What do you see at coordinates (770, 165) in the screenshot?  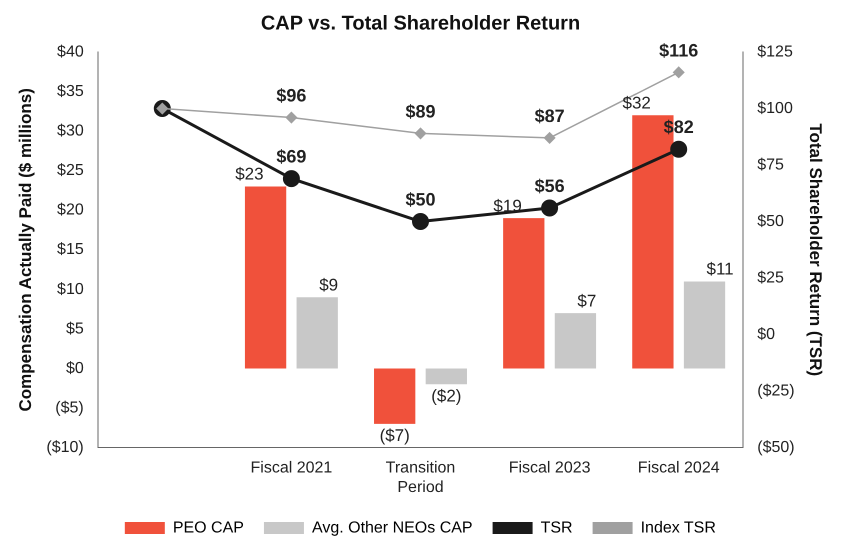 I see `y2-tick-label: $75` at bounding box center [770, 165].